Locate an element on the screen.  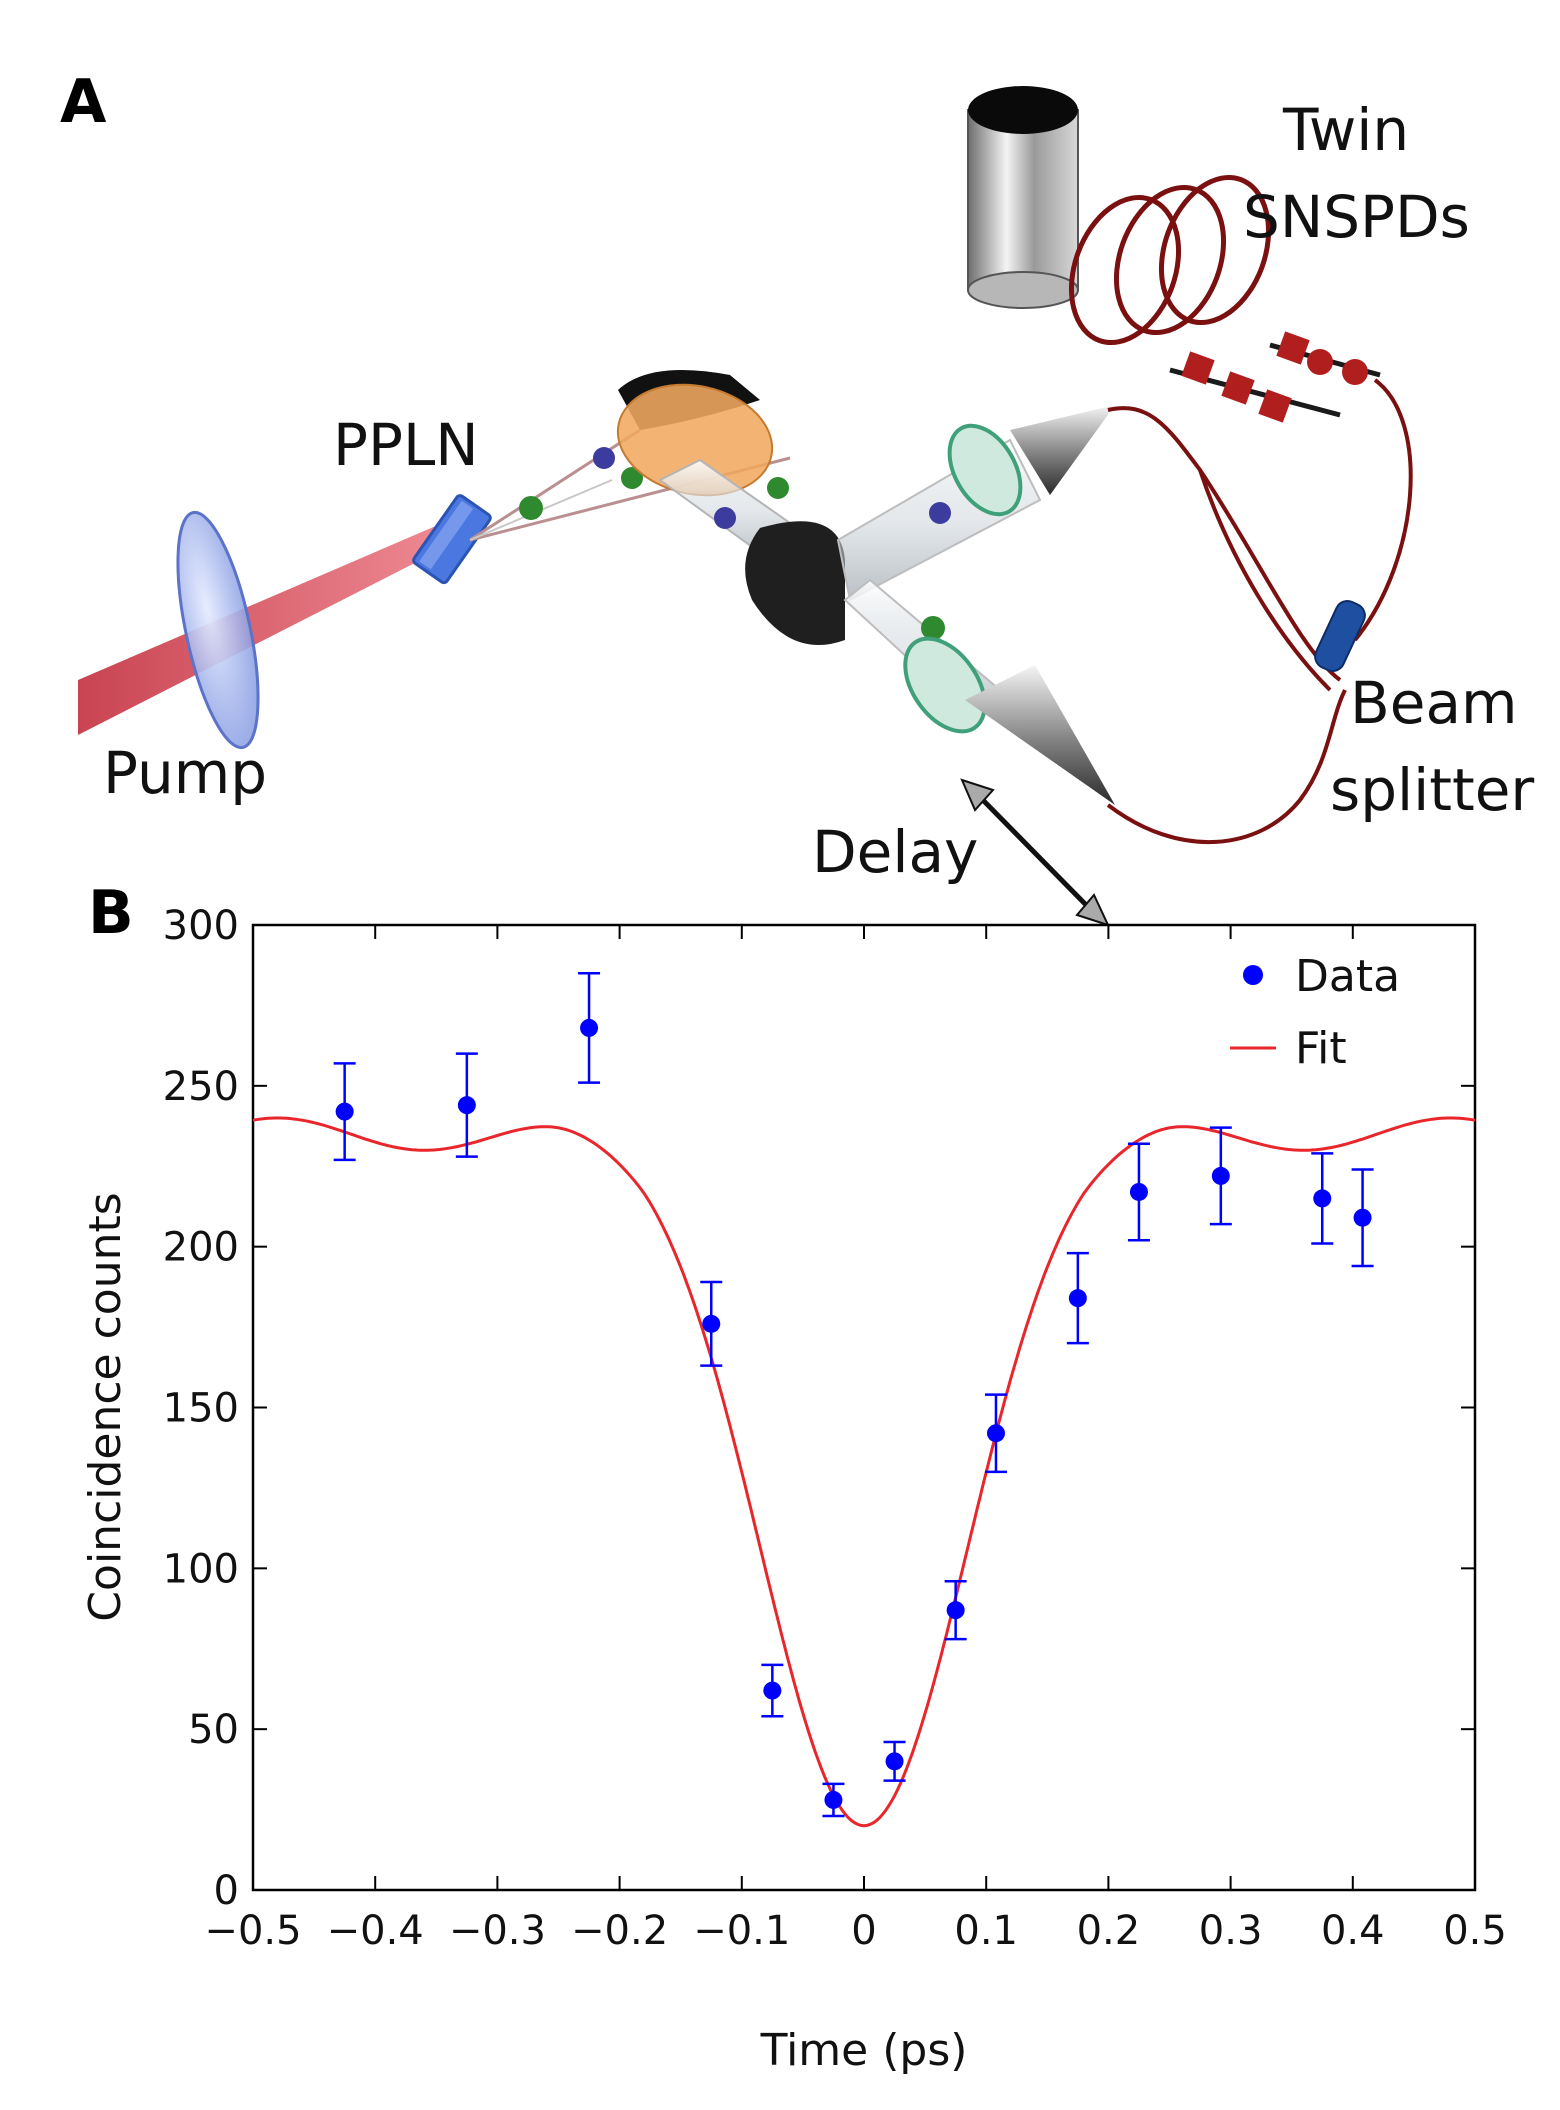
y-tick-label: 50 is located at coordinates (213, 1730).